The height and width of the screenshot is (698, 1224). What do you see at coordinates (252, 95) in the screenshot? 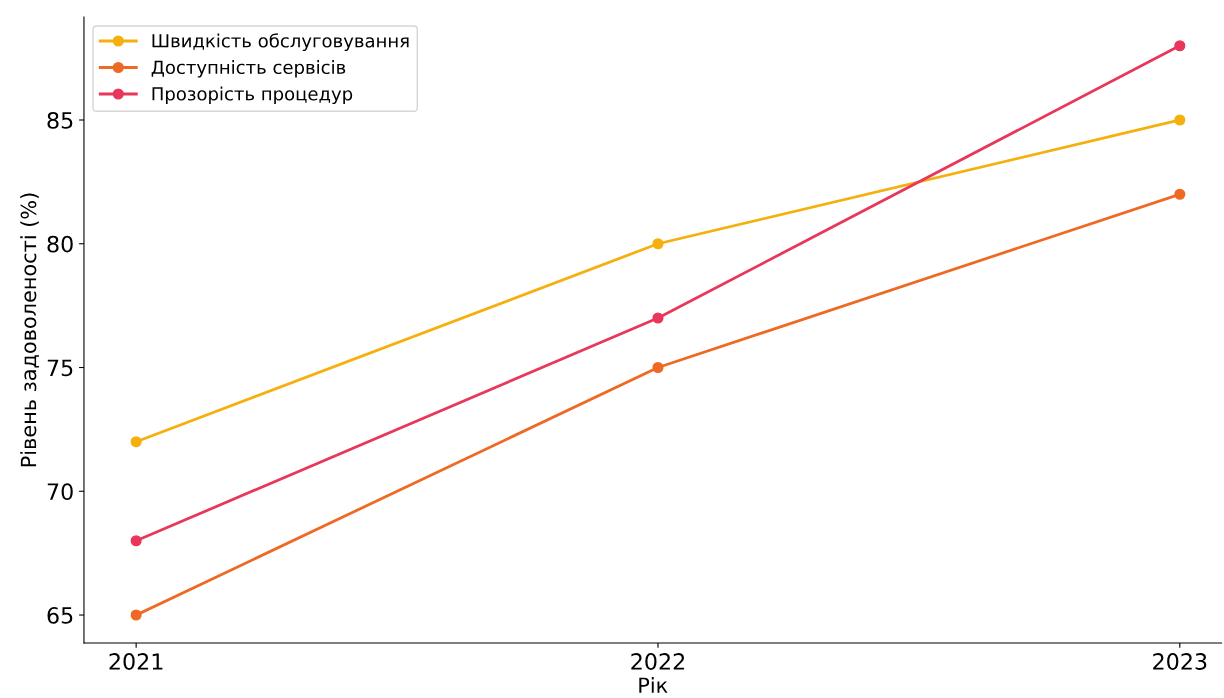
I see `legend-label: Прозорість процедур` at bounding box center [252, 95].